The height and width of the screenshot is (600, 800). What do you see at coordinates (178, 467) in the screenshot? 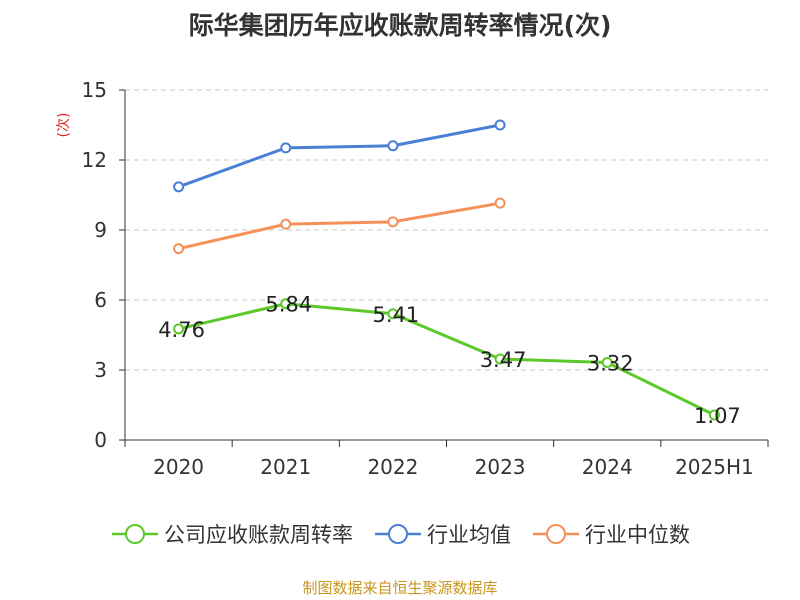
I see `x-tick-label: 2020` at bounding box center [178, 467].